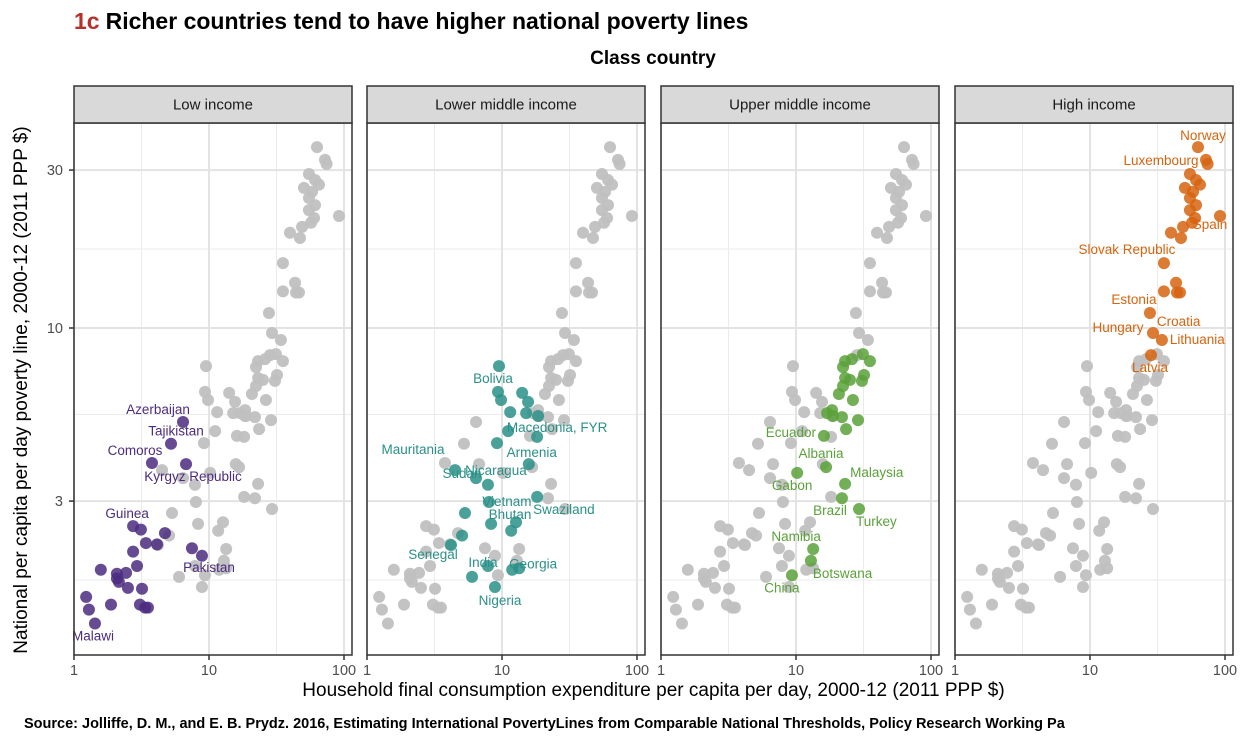 The image size is (1248, 748). I want to click on x-tick-label: 1, so click(367, 671).